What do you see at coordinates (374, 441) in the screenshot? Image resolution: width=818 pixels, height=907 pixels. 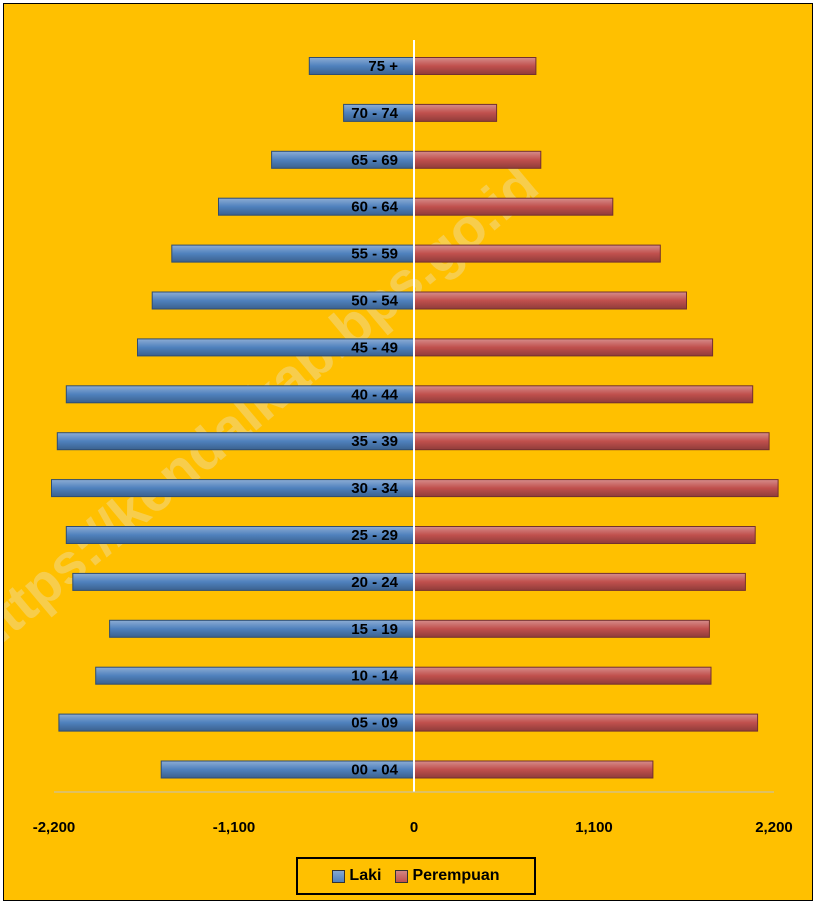 I see `age-group-label: 35 - 39` at bounding box center [374, 441].